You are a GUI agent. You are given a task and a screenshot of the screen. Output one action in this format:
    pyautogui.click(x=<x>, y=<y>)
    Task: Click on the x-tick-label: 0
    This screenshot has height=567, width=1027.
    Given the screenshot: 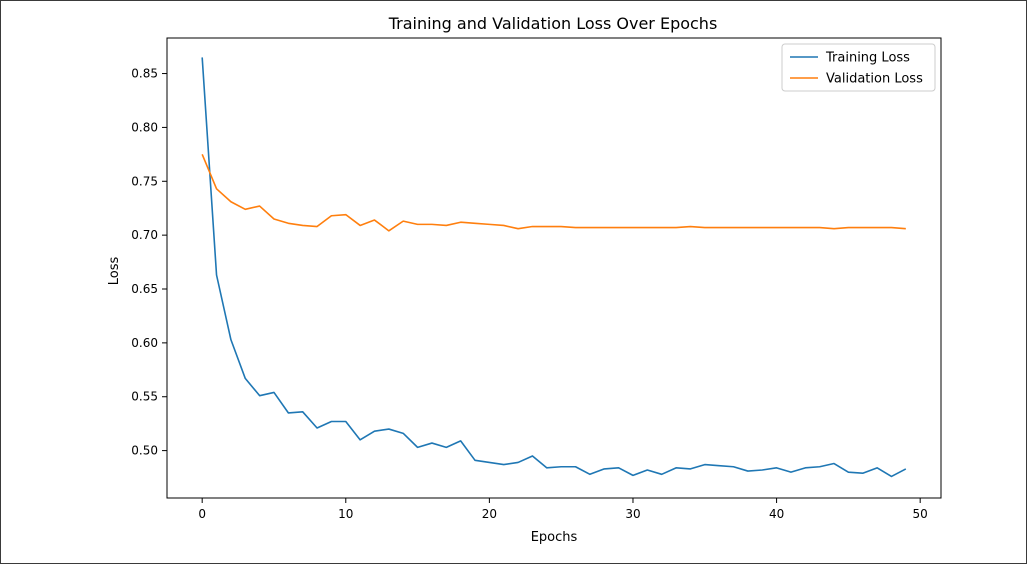 What is the action you would take?
    pyautogui.click(x=202, y=514)
    